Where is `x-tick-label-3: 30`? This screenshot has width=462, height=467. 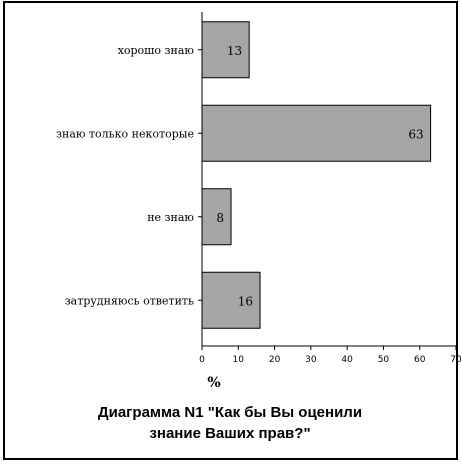
x-tick-label-3: 30 is located at coordinates (311, 360).